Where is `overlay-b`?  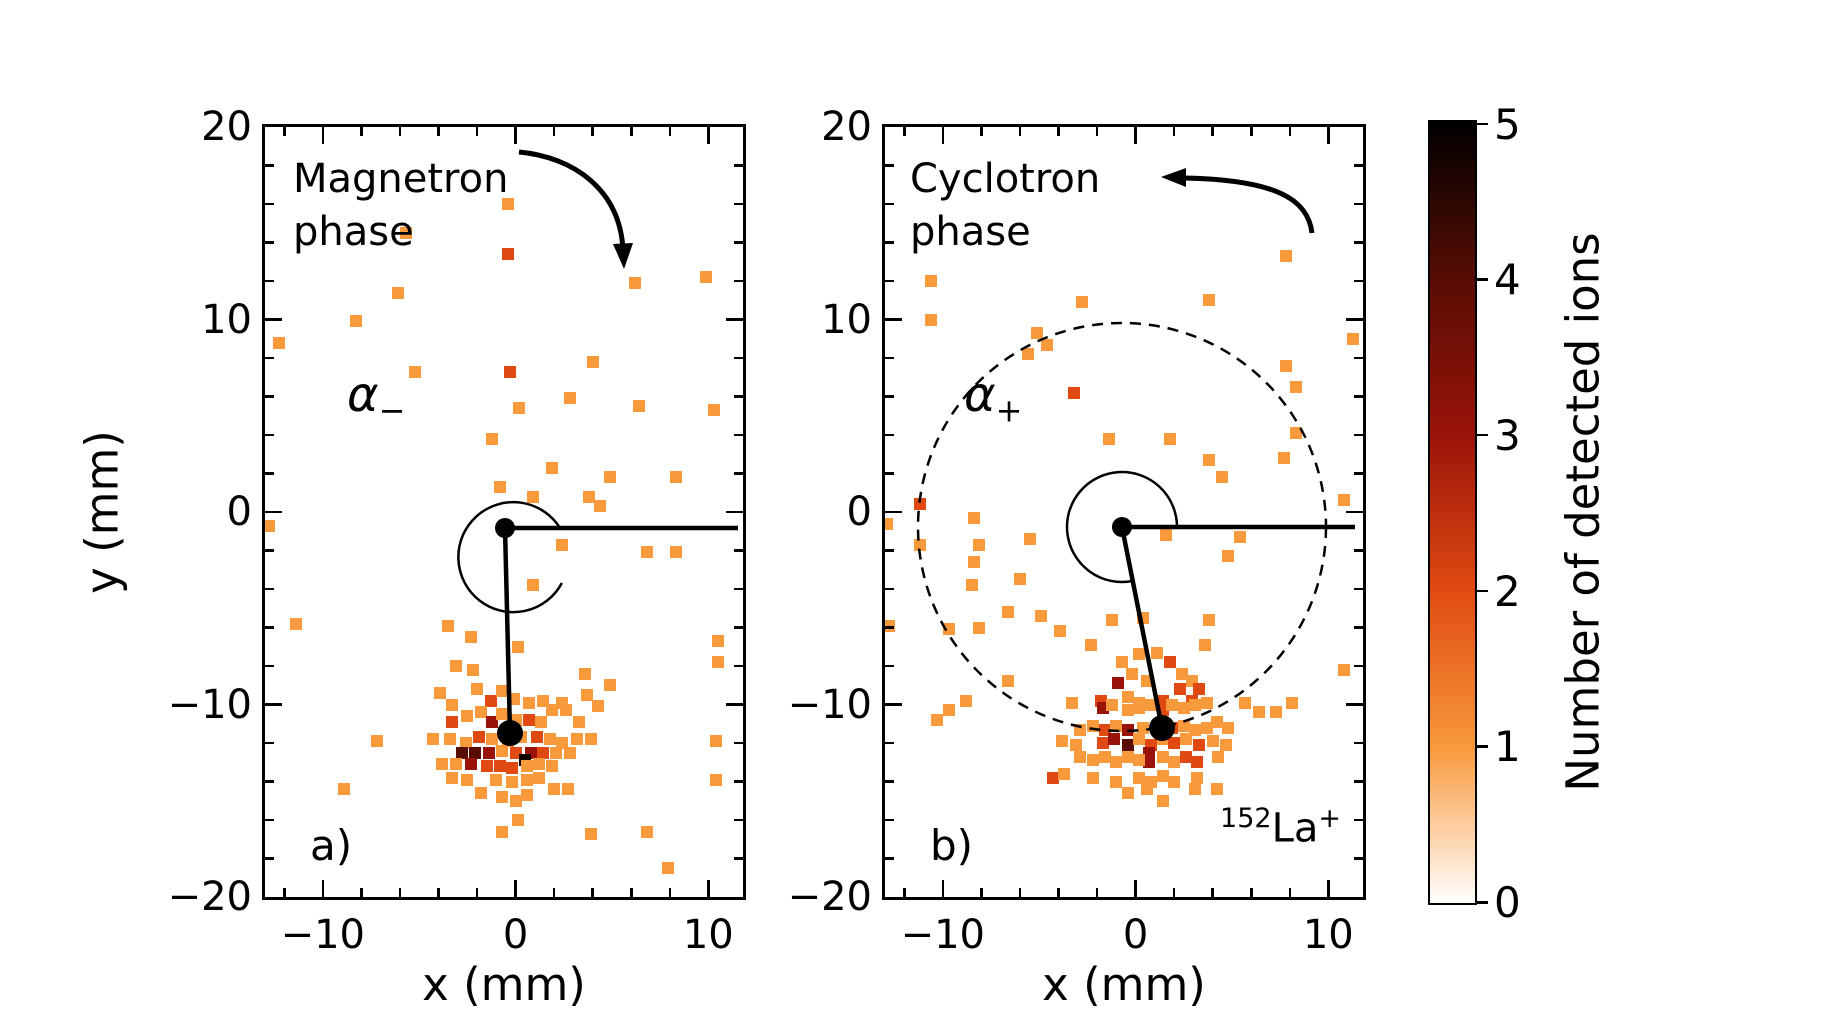
overlay-b is located at coordinates (1135, 454).